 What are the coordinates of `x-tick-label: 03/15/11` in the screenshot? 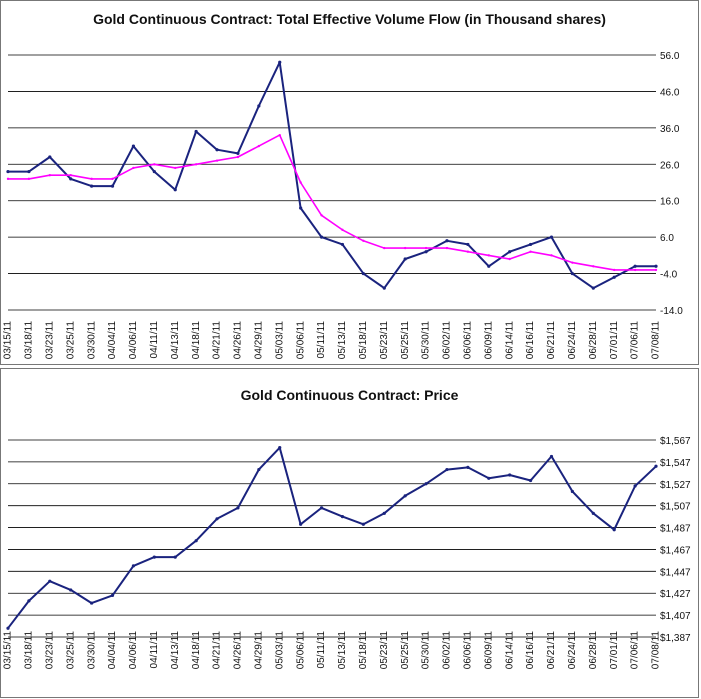 It's located at (8, 340).